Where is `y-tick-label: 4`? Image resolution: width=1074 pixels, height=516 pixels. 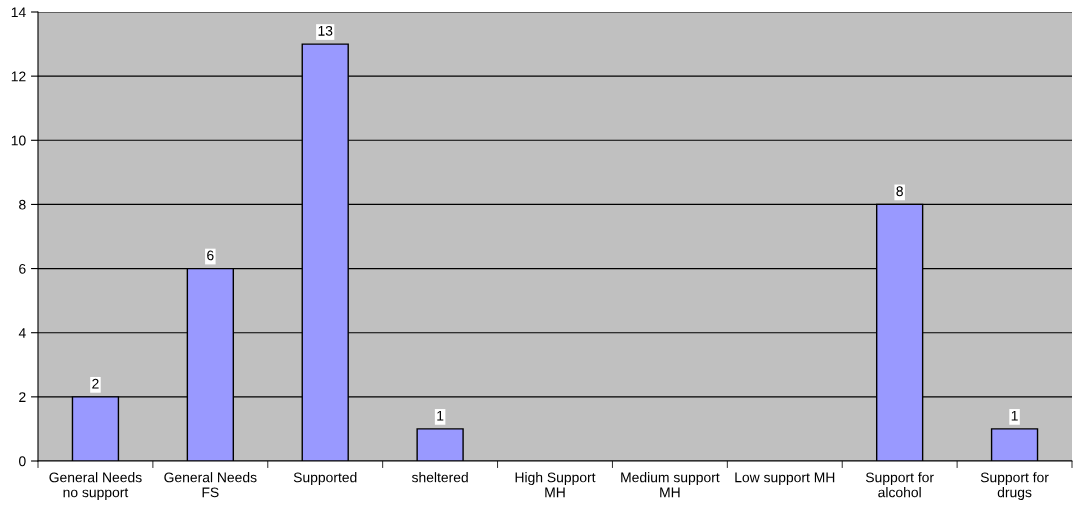 y-tick-label: 4 is located at coordinates (22, 333).